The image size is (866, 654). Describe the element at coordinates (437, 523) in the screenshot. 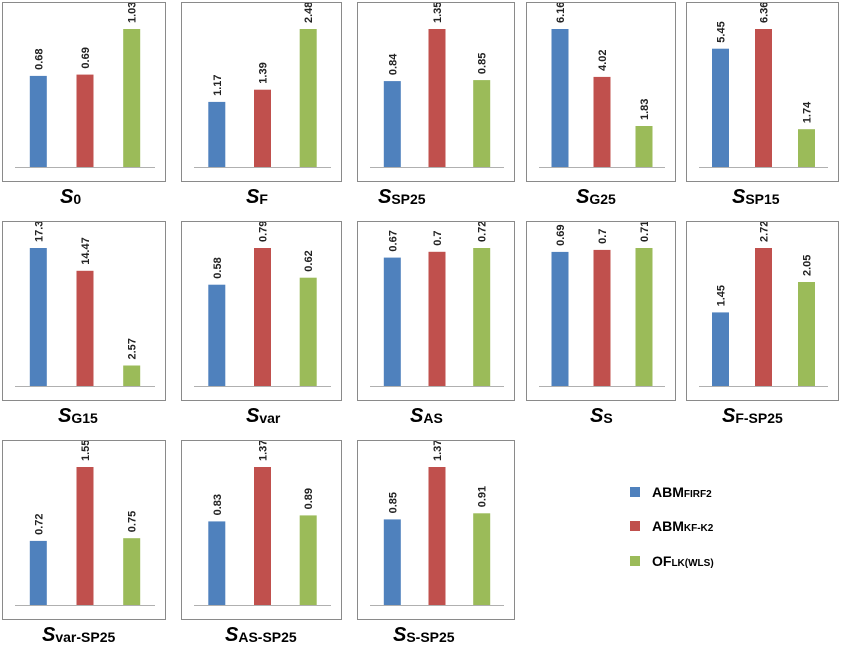

I see `bar-chart: 0.85 1.37 0.91` at that location.